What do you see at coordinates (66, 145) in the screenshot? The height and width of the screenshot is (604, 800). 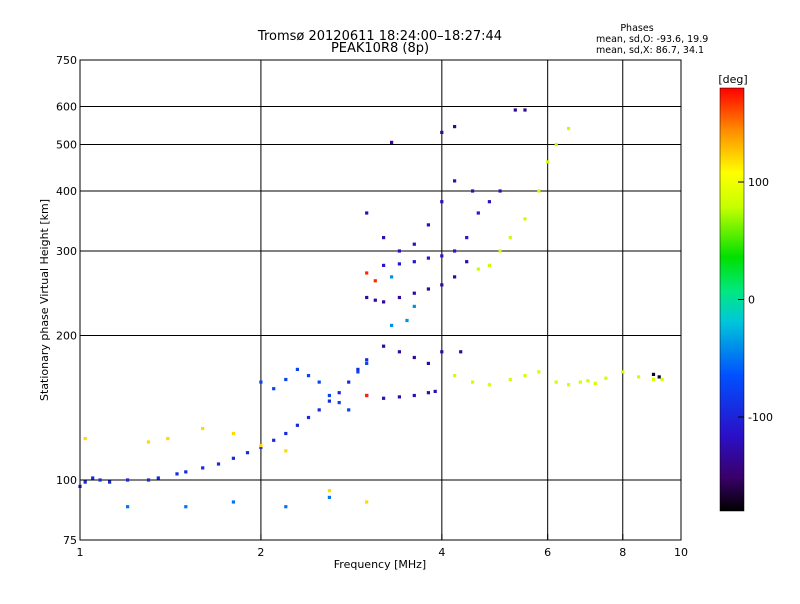 I see `y-tick-label: 500` at bounding box center [66, 145].